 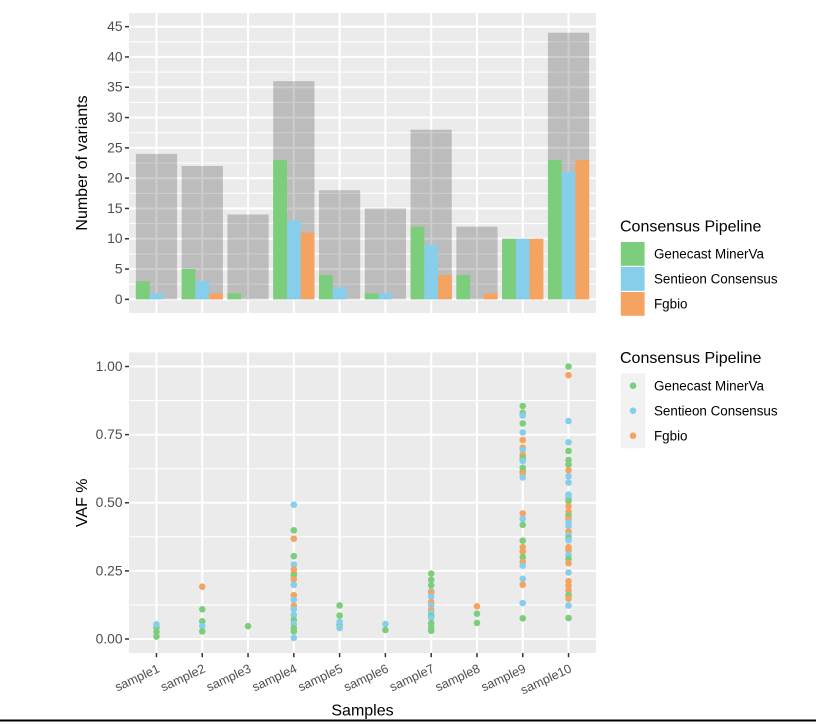 I want to click on svg-text: 5, so click(x=119, y=268).